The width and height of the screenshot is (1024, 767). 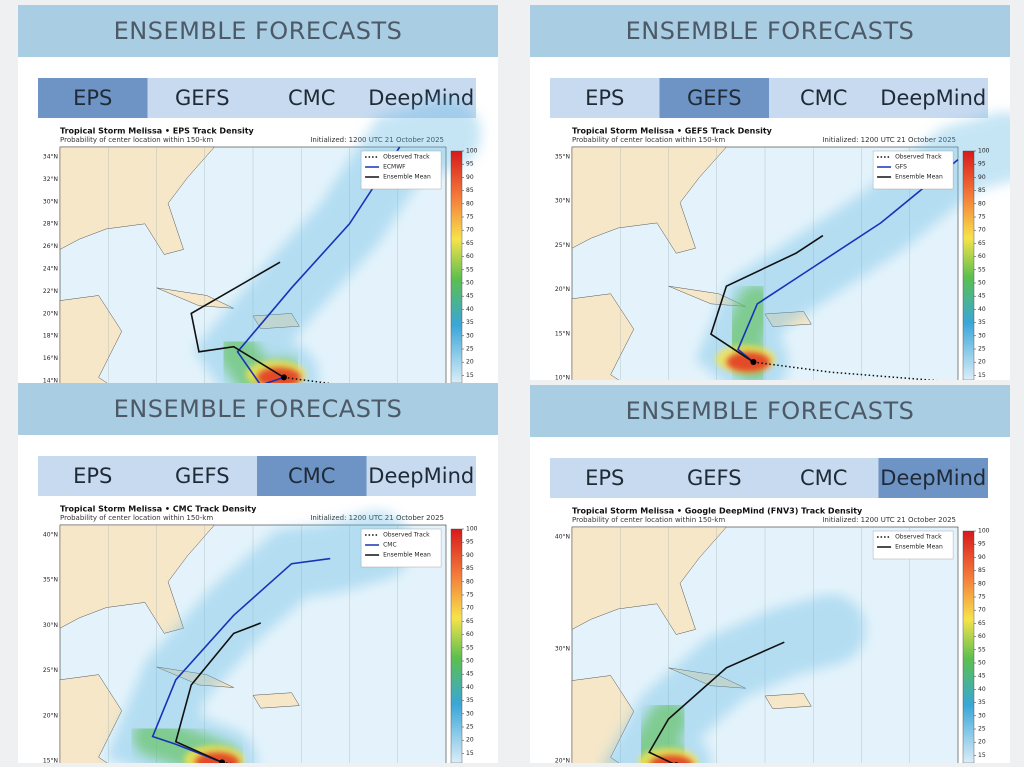 I want to click on map-initialized: Initialized: 1200 UTC 21 October 2025, so click(x=889, y=520).